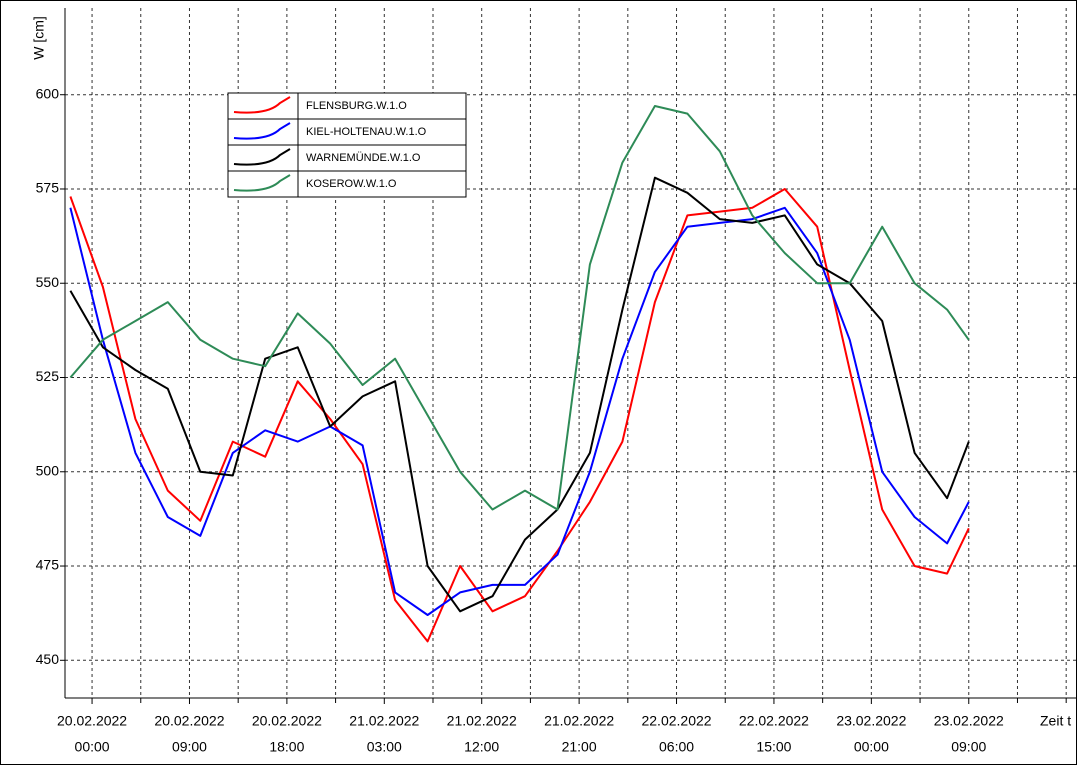 The image size is (1077, 765). I want to click on y-tick-label: 525, so click(48, 376).